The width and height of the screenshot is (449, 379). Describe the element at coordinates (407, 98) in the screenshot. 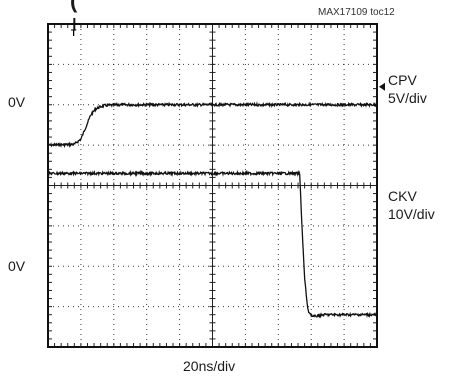

I see `cpv-channel-scale: 5V/div` at that location.